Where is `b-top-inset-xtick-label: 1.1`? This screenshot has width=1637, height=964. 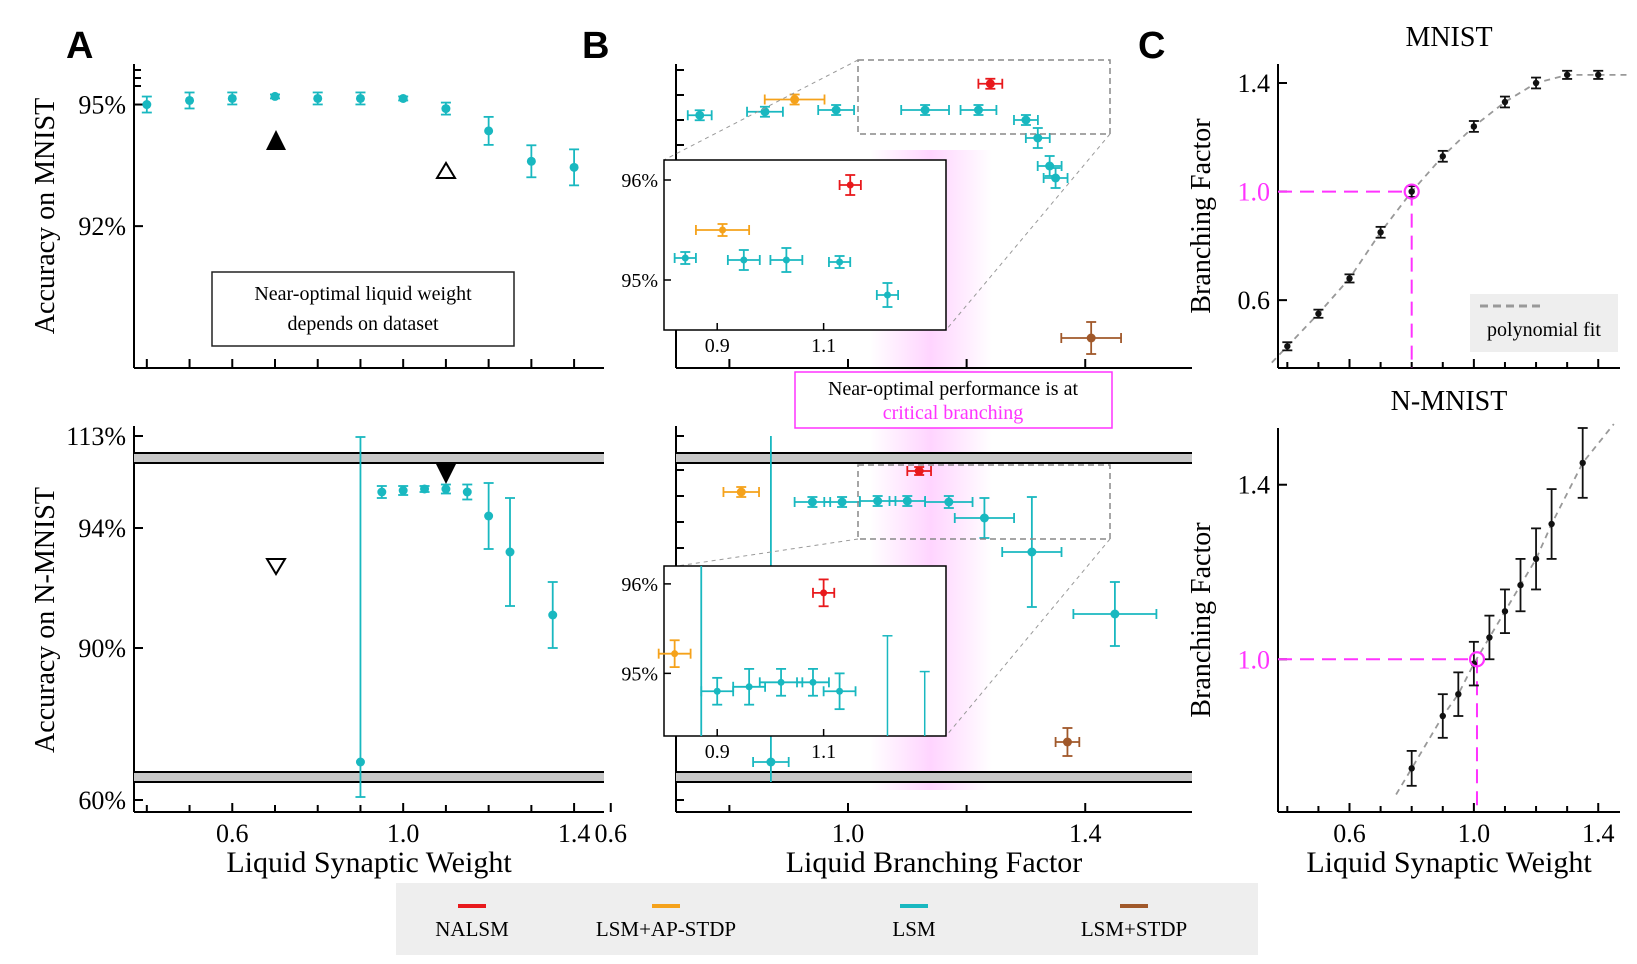
b-top-inset-xtick-label: 1.1 is located at coordinates (823, 346).